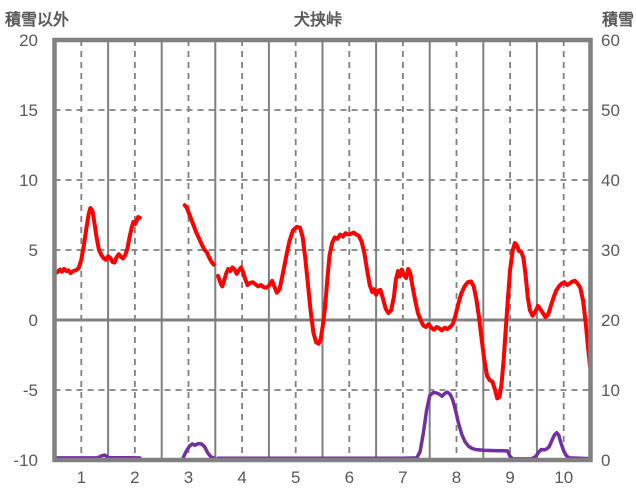 This screenshot has height=501, width=636. What do you see at coordinates (610, 250) in the screenshot?
I see `right-axis-tick-label: 30` at bounding box center [610, 250].